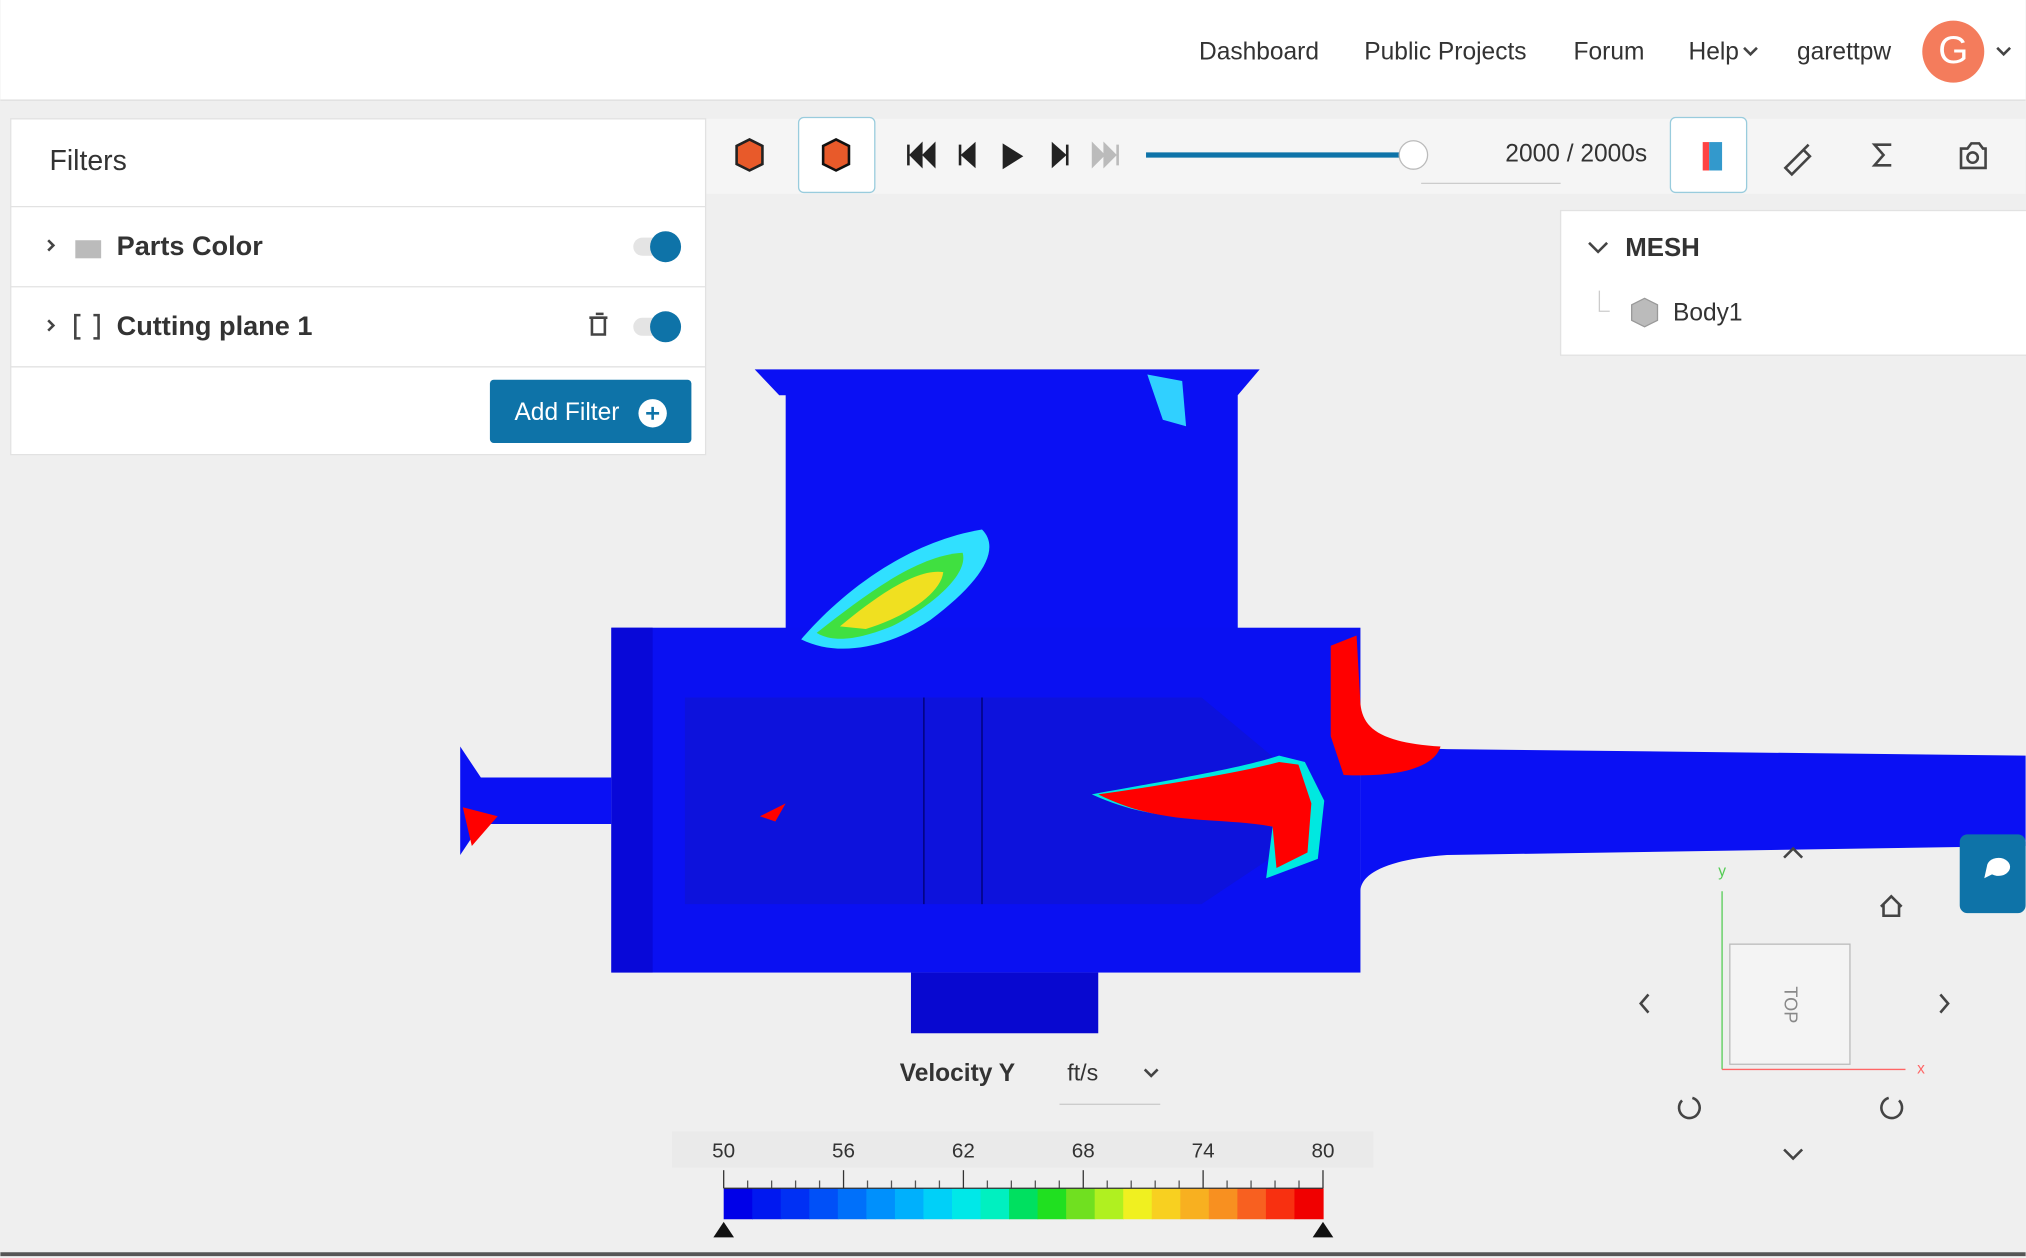 This screenshot has height=1258, width=2026. Describe the element at coordinates (598, 324) in the screenshot. I see `delete` at that location.